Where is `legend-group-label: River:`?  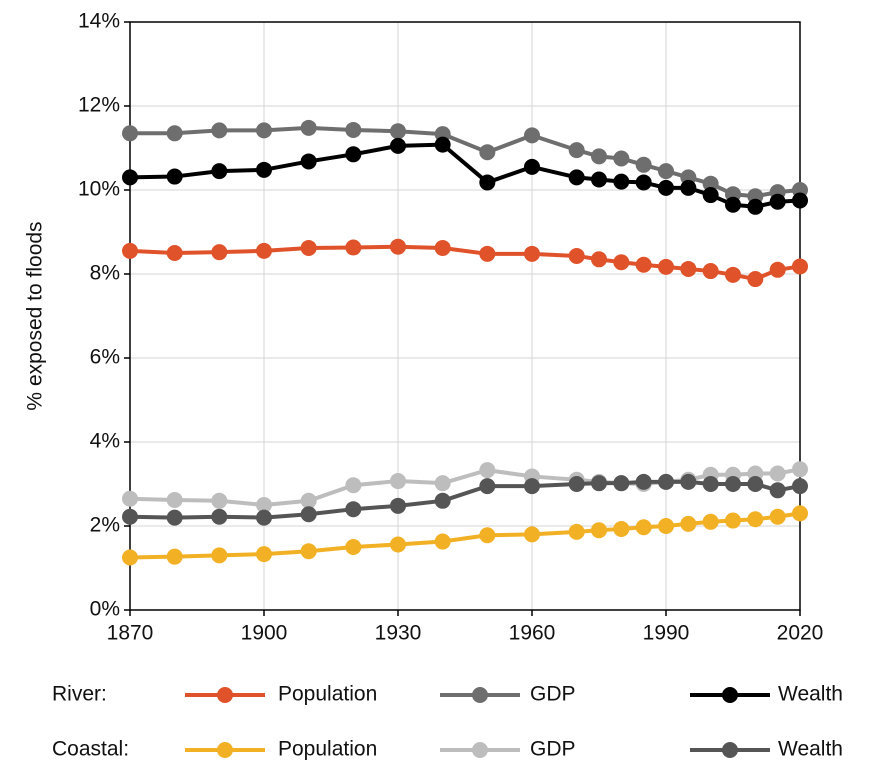 legend-group-label: River: is located at coordinates (79, 694).